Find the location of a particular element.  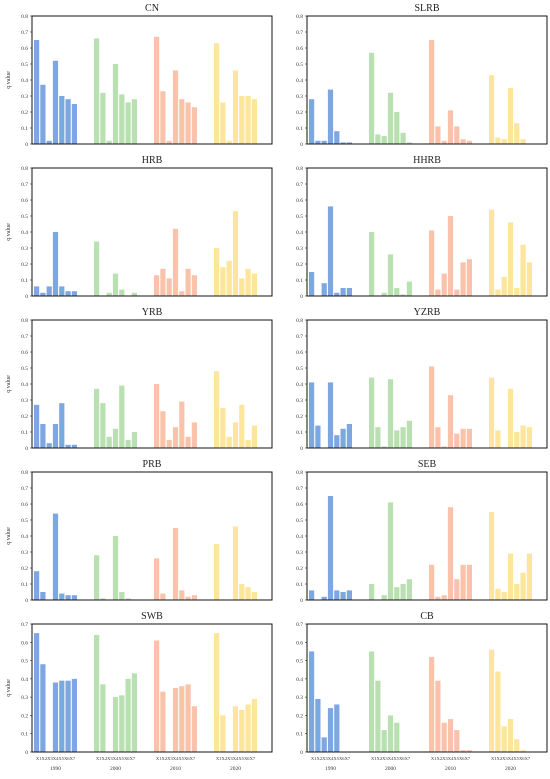

y-tick-label: 0.5 is located at coordinates (24, 217).